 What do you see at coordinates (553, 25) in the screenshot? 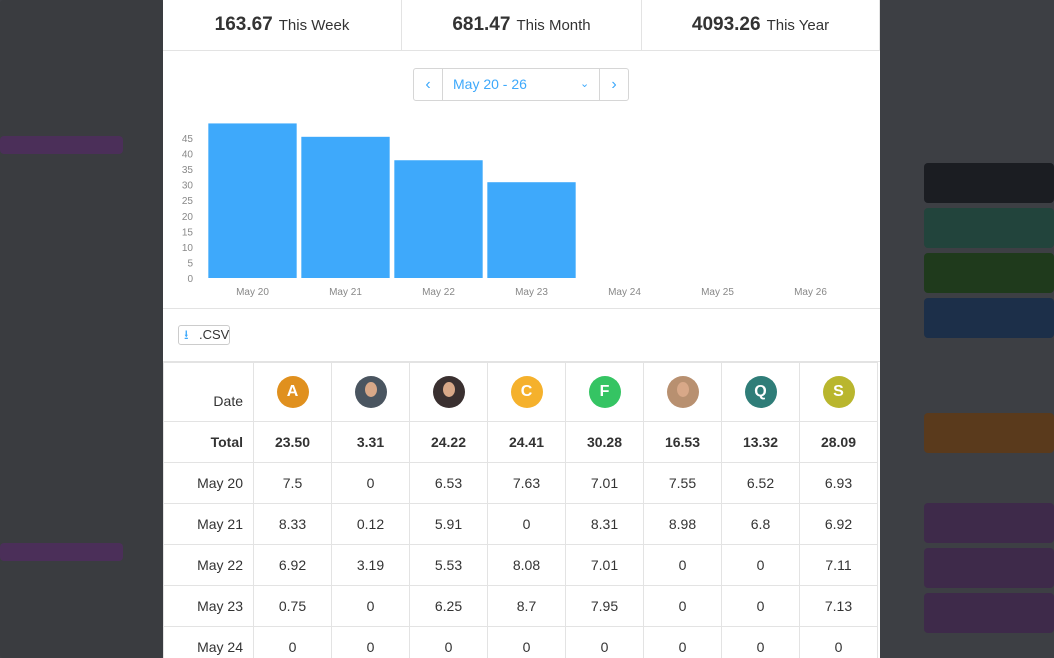
I see `stat-label: This Month` at bounding box center [553, 25].